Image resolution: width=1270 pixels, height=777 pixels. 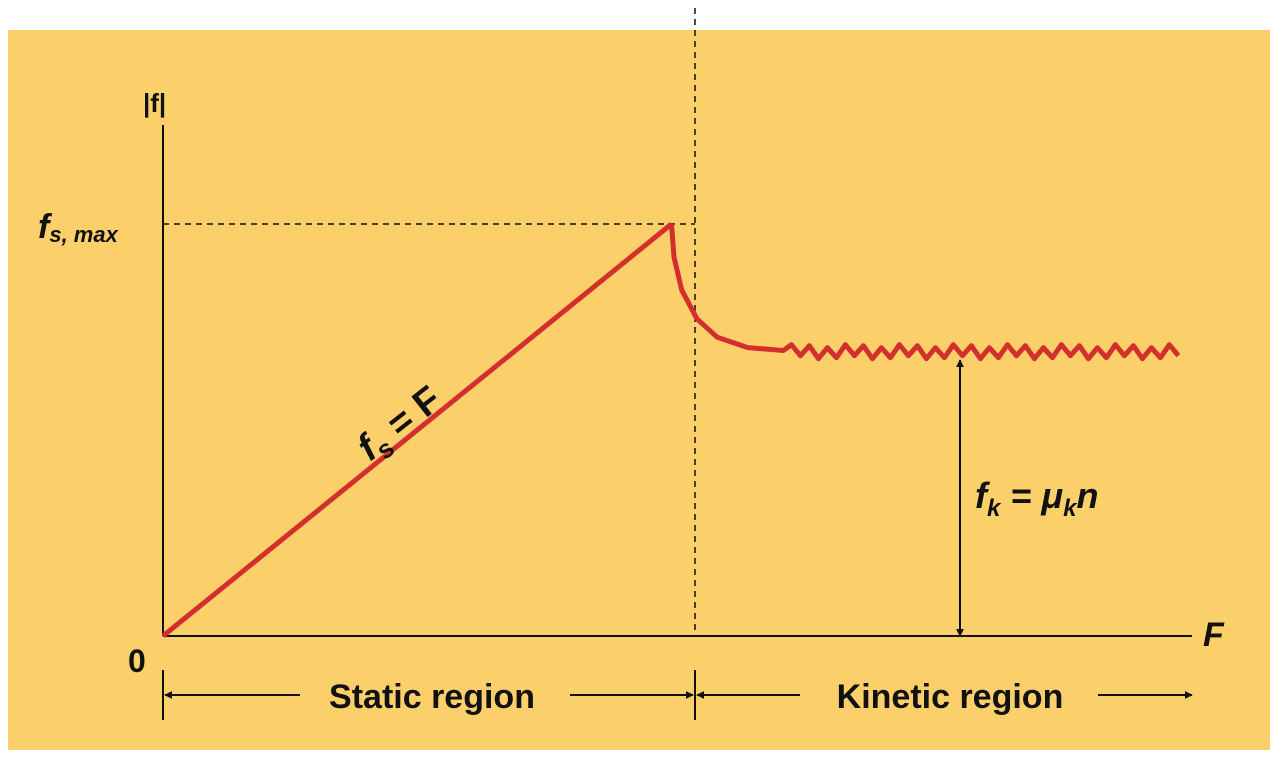 What do you see at coordinates (432, 697) in the screenshot?
I see `static-region-label: Static region` at bounding box center [432, 697].